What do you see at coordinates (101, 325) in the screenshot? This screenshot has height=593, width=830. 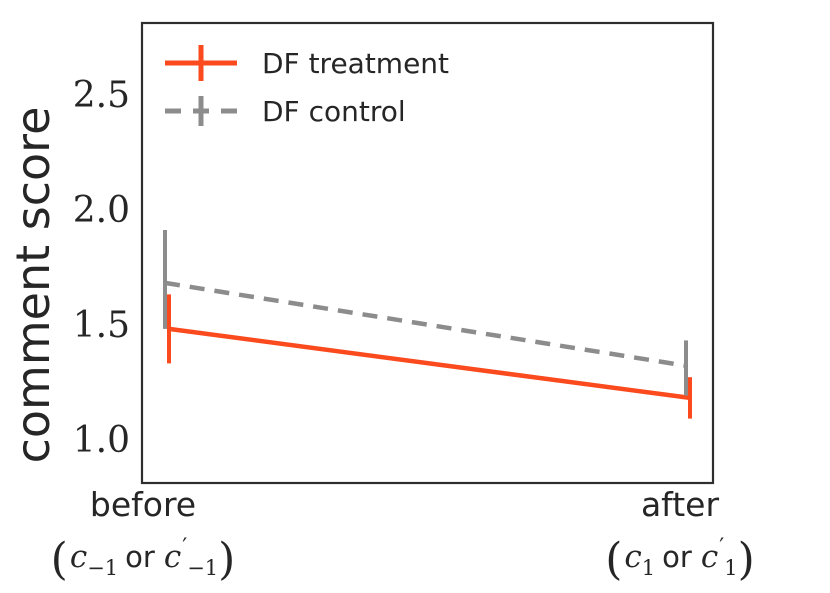 I see `y-tick-label: 1.5` at bounding box center [101, 325].